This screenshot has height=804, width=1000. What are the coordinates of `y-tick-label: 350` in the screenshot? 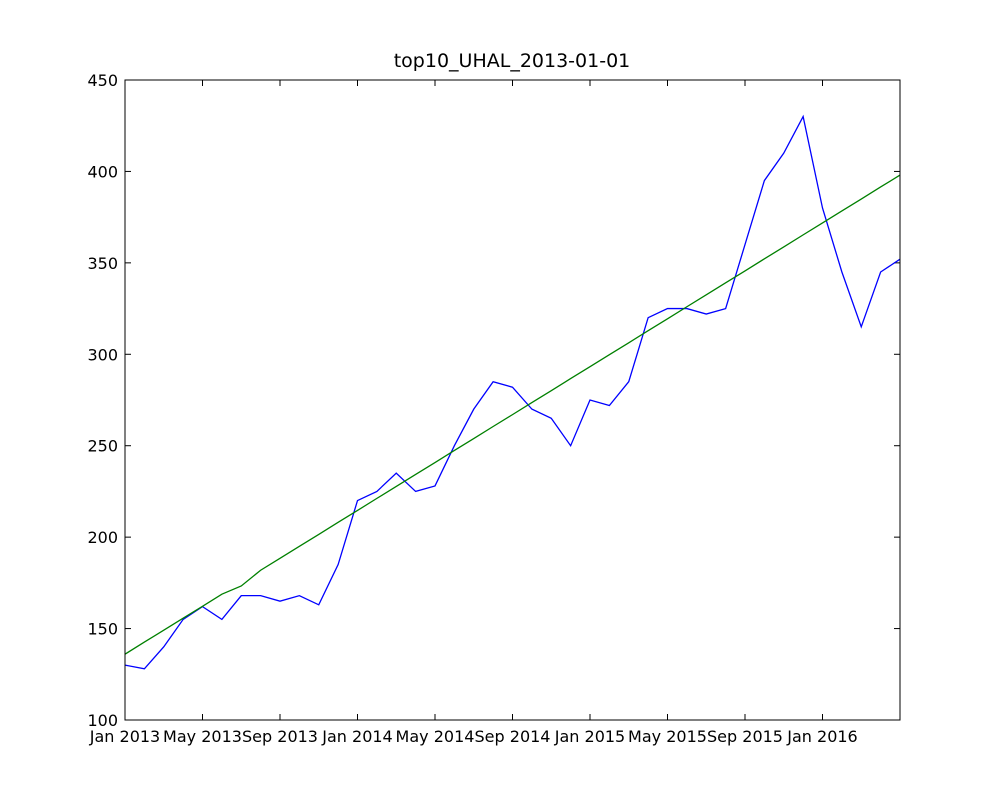 It's located at (102, 263).